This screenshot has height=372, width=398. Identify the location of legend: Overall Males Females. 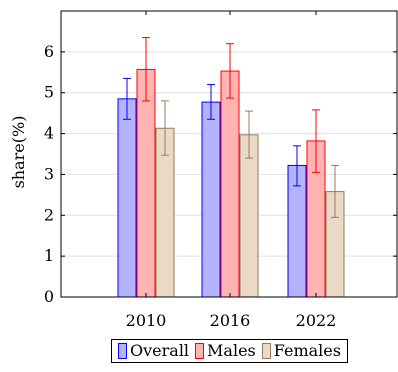
(229, 351).